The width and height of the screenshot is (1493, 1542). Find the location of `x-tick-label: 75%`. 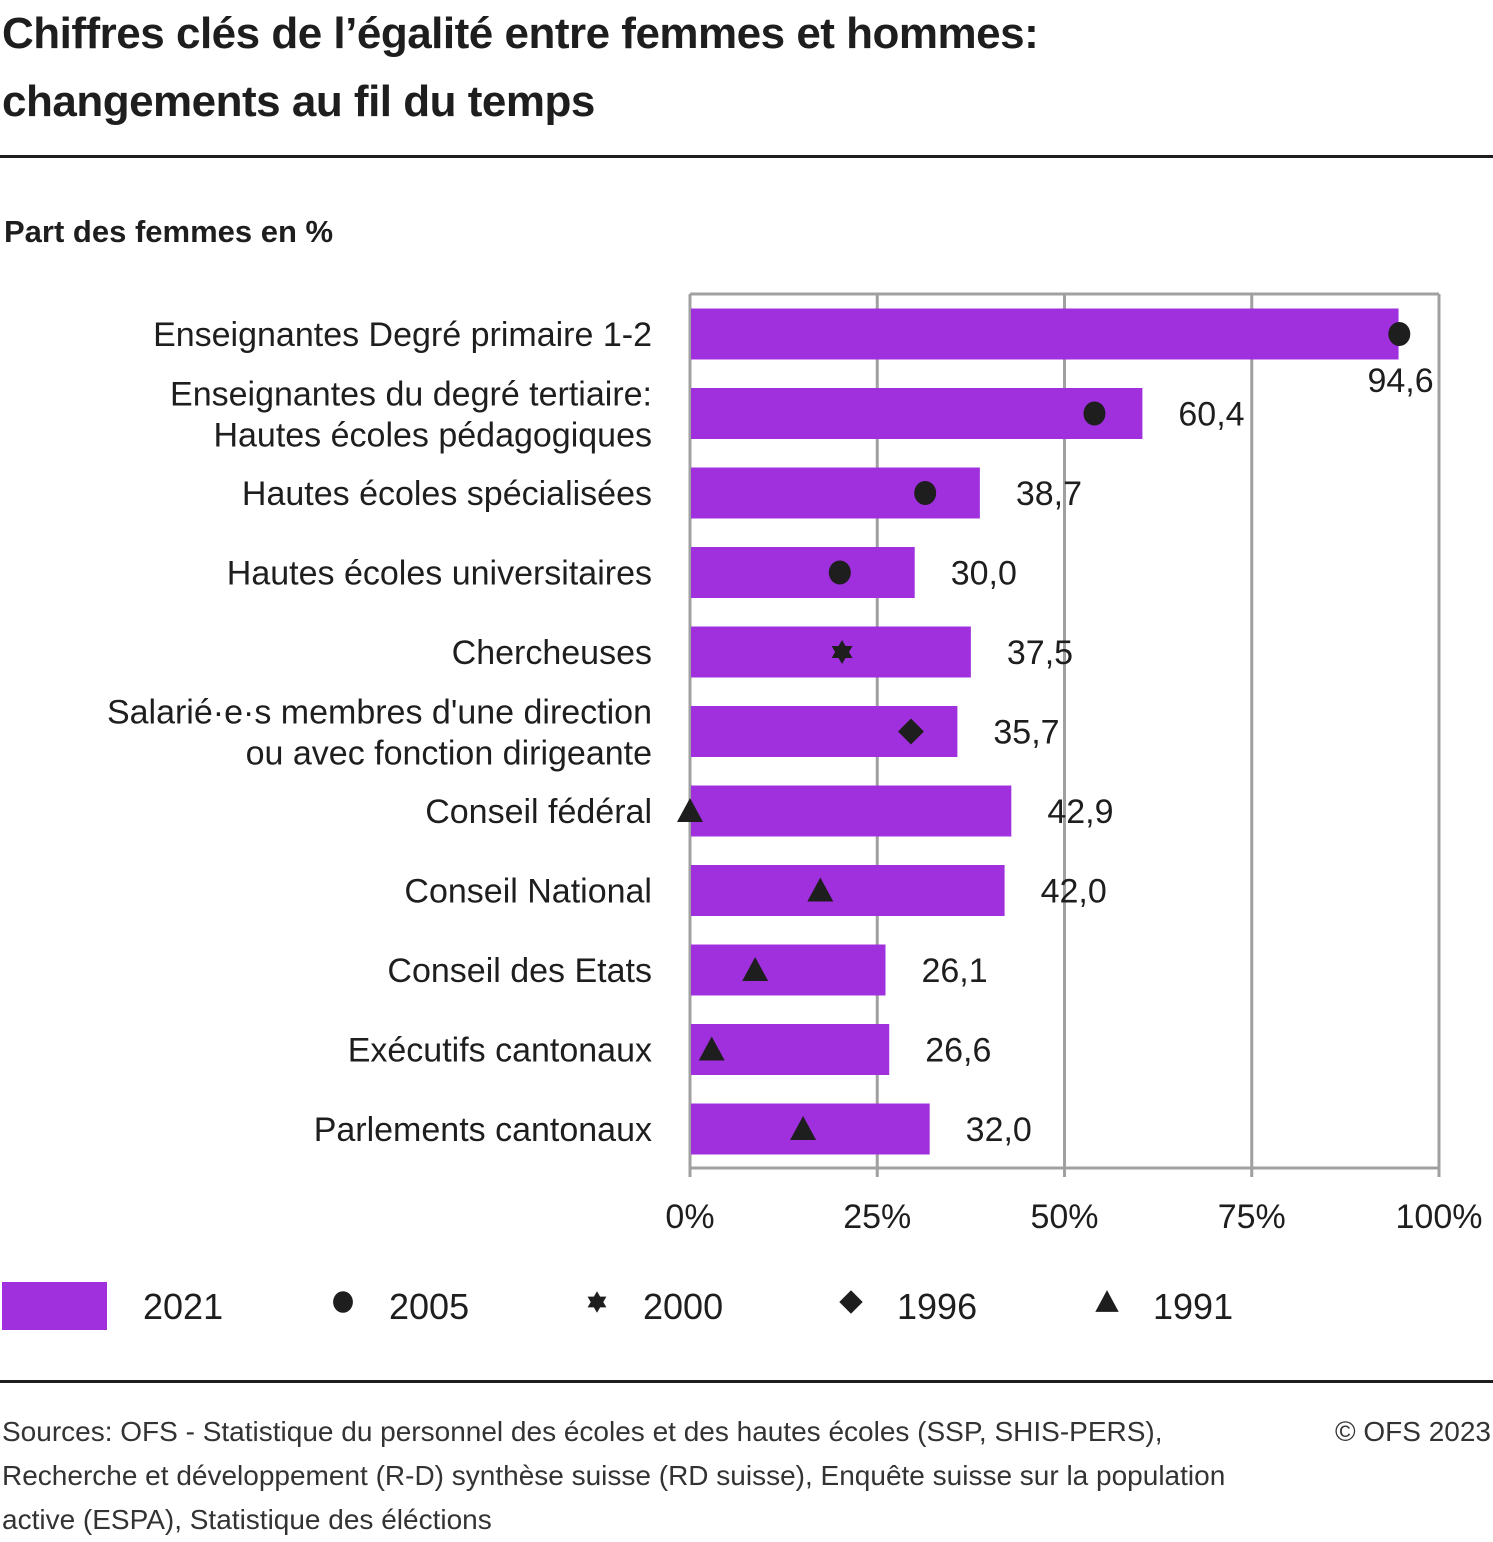

x-tick-label: 75% is located at coordinates (1252, 1217).